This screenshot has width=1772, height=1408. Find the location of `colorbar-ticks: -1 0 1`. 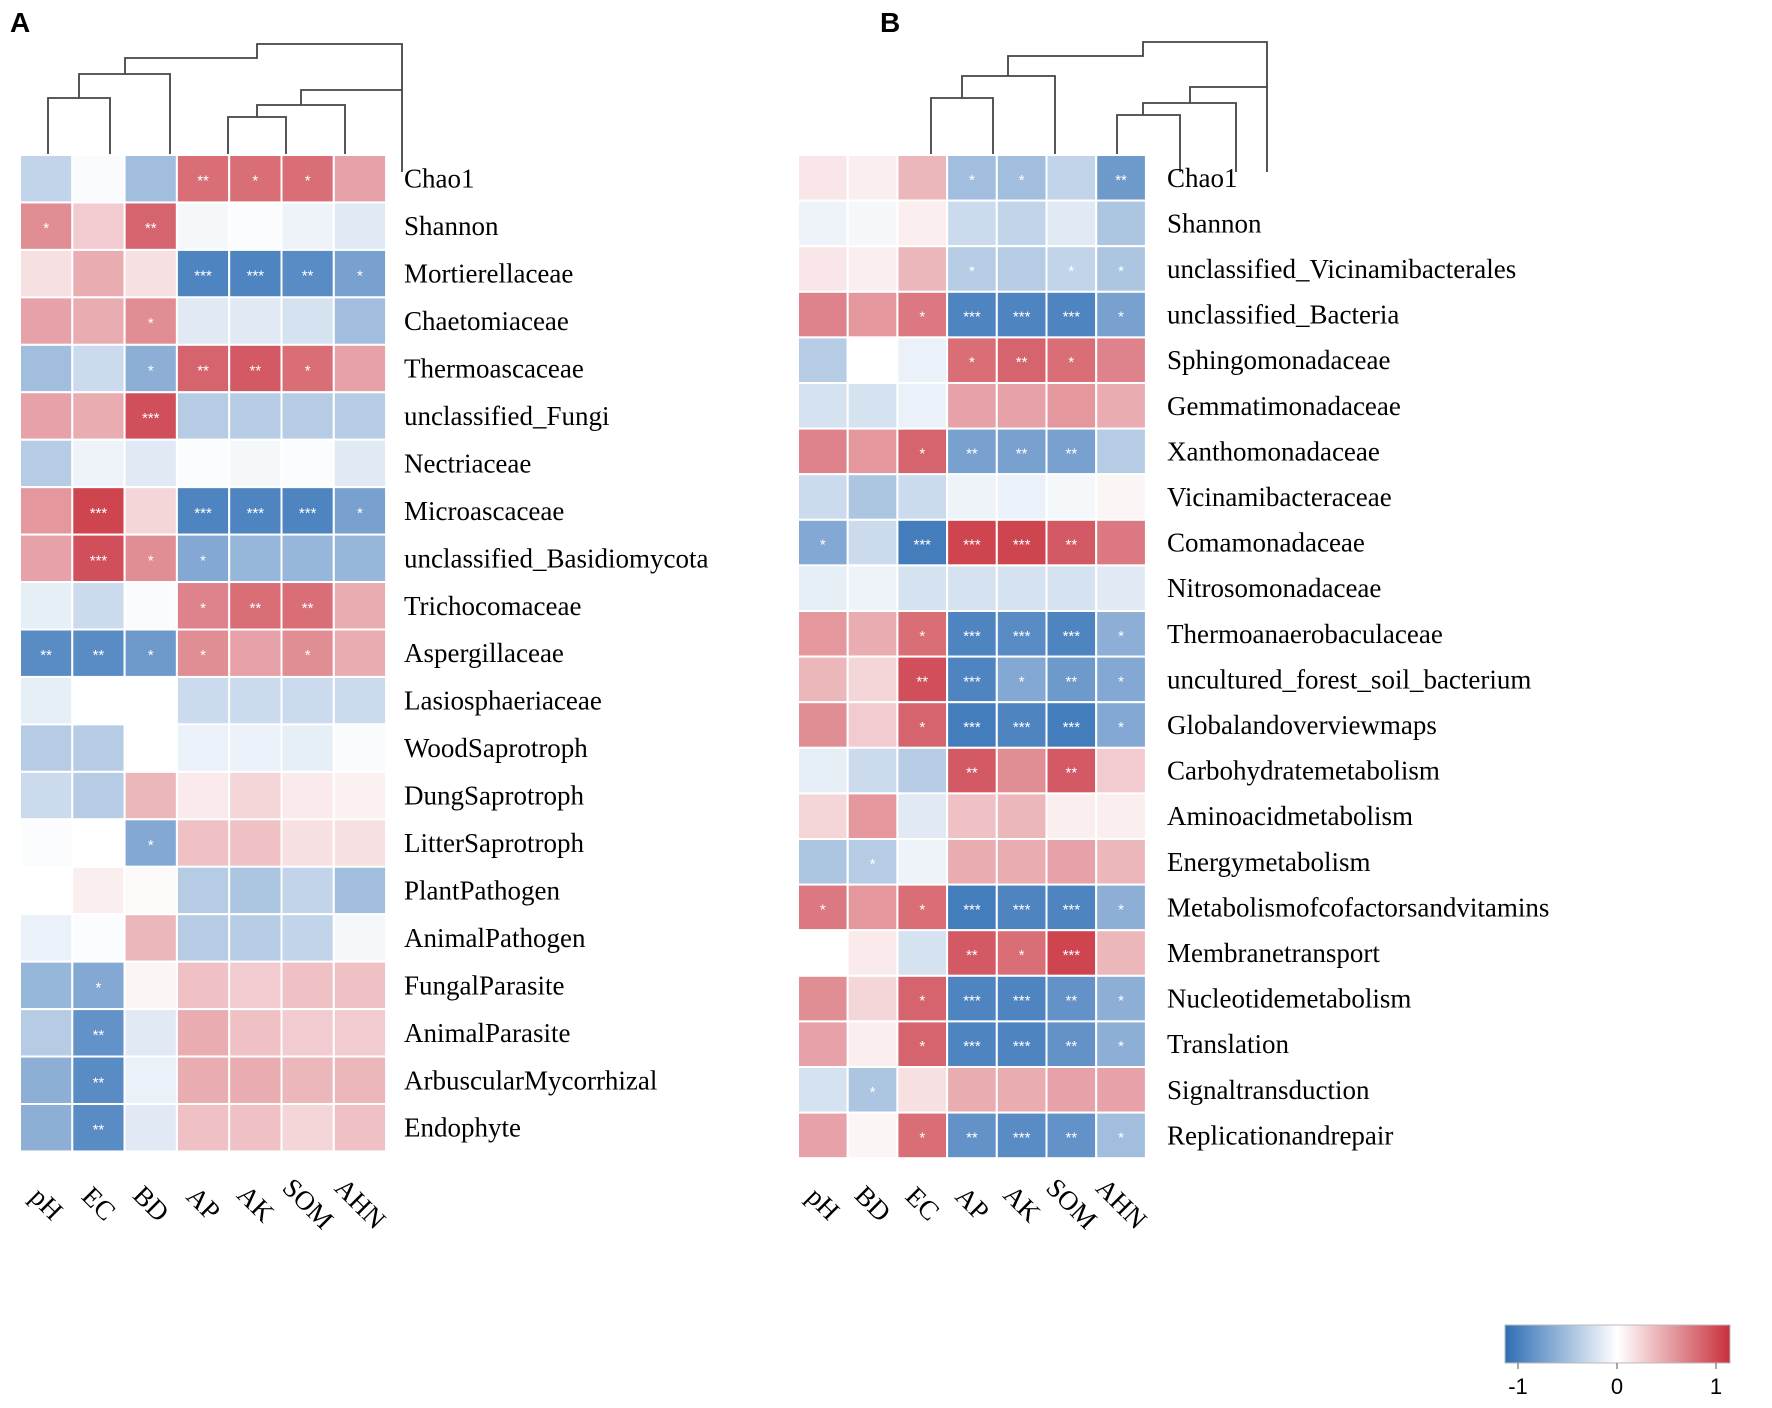

colorbar-ticks: -1 0 1 is located at coordinates (1615, 1381).